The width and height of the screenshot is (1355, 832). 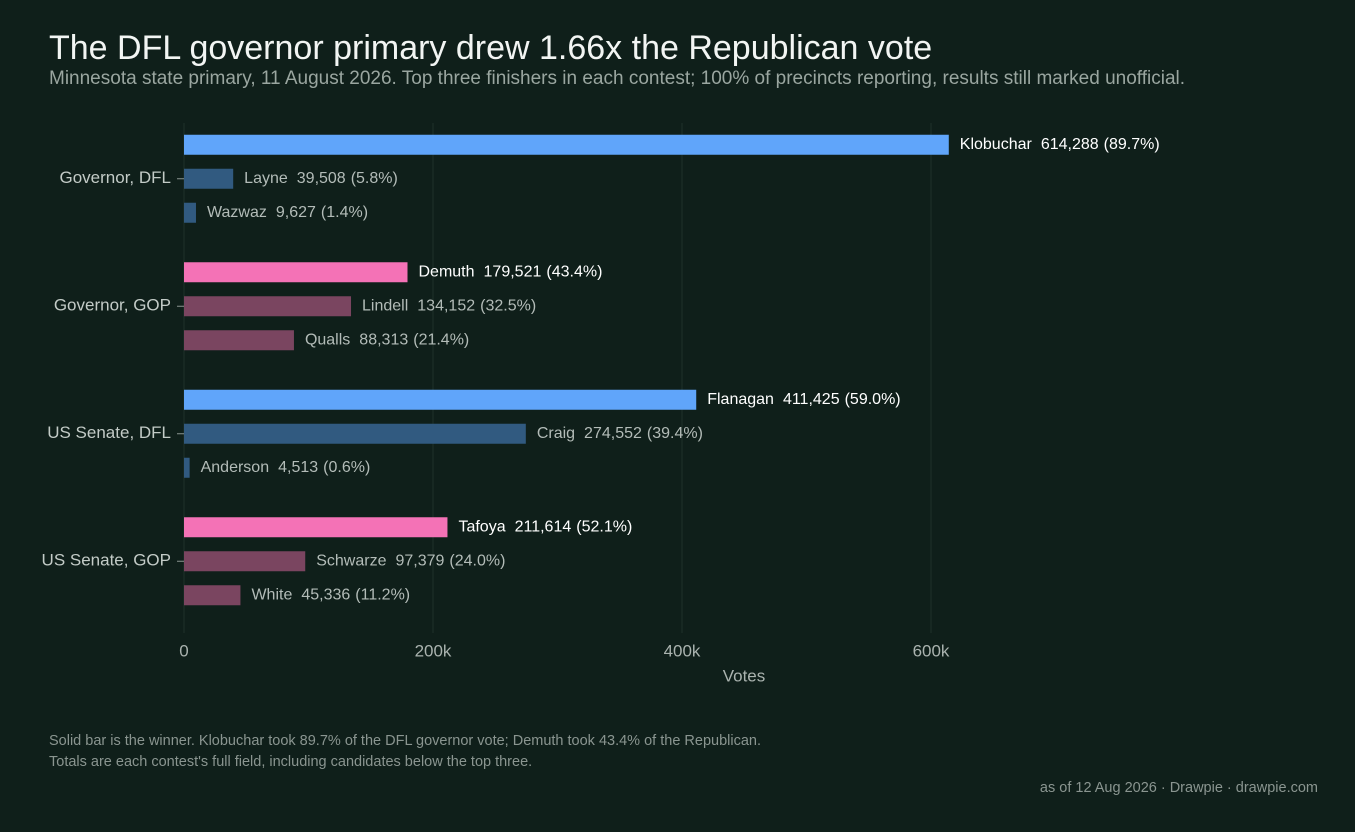 I want to click on x-tick-label: 400k, so click(x=682, y=650).